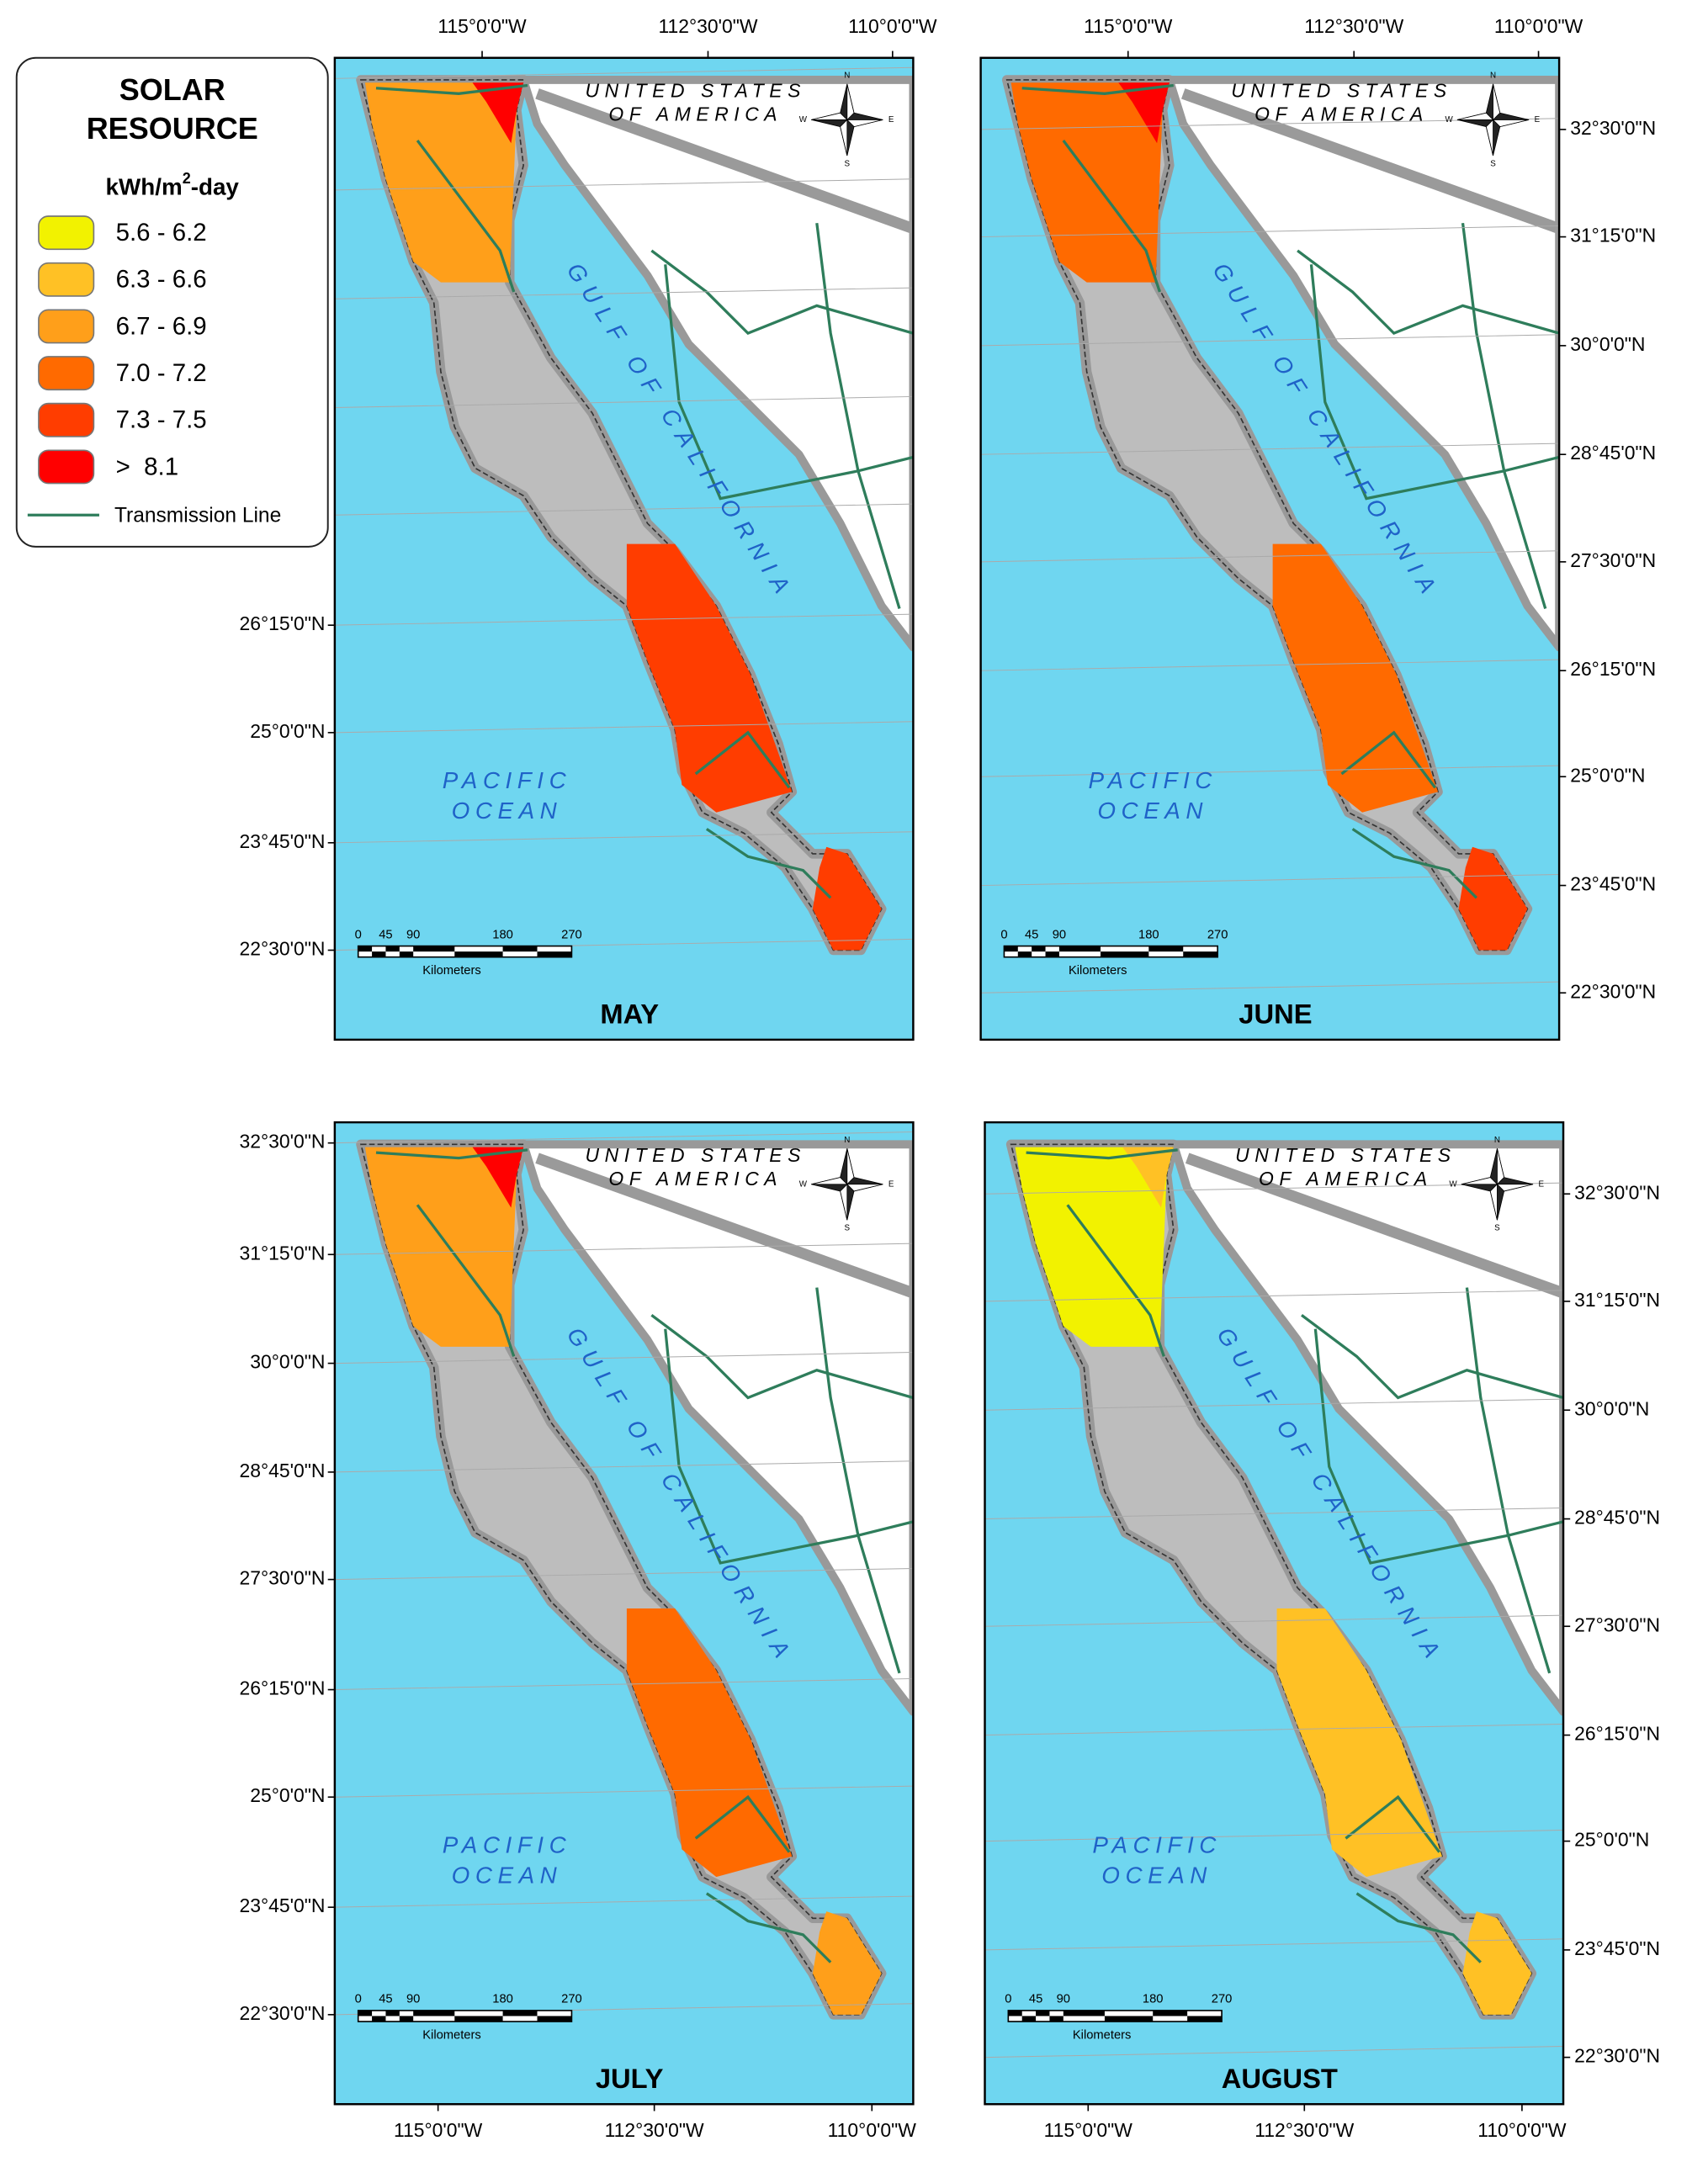 The width and height of the screenshot is (1708, 2162). I want to click on legend-swatch, so click(66, 326).